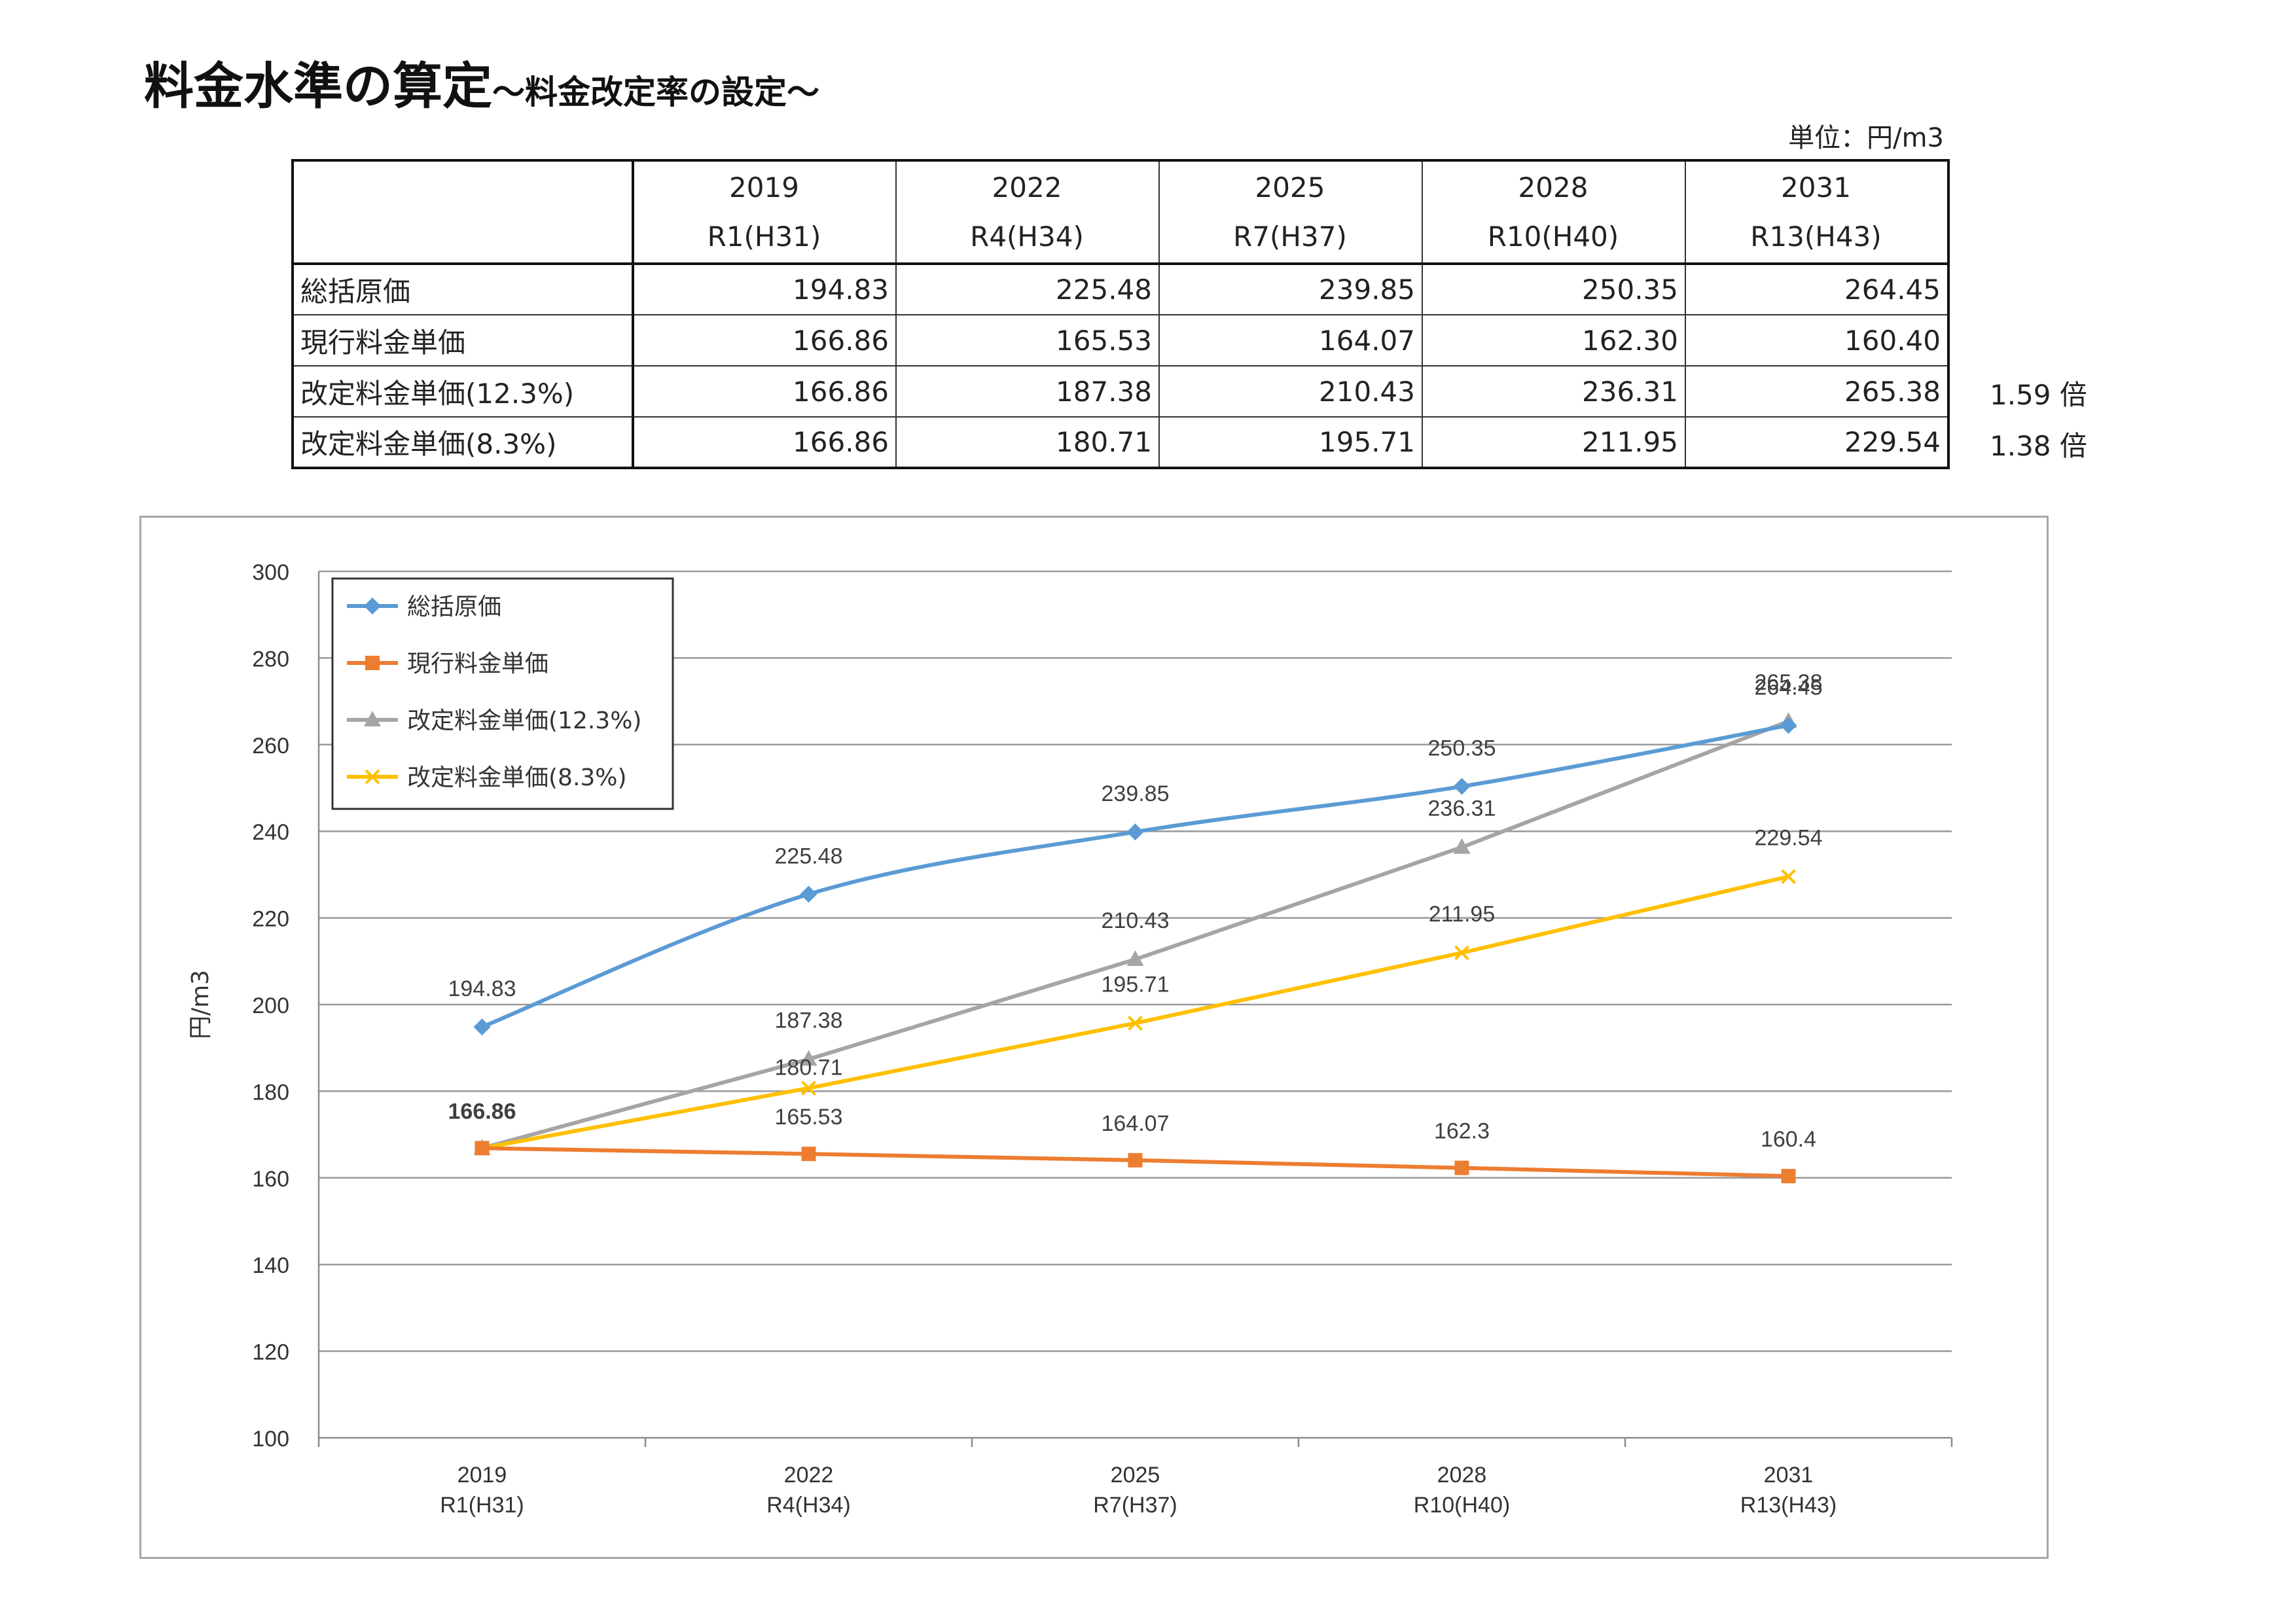  I want to click on table-cell: 250.35, so click(1554, 289).